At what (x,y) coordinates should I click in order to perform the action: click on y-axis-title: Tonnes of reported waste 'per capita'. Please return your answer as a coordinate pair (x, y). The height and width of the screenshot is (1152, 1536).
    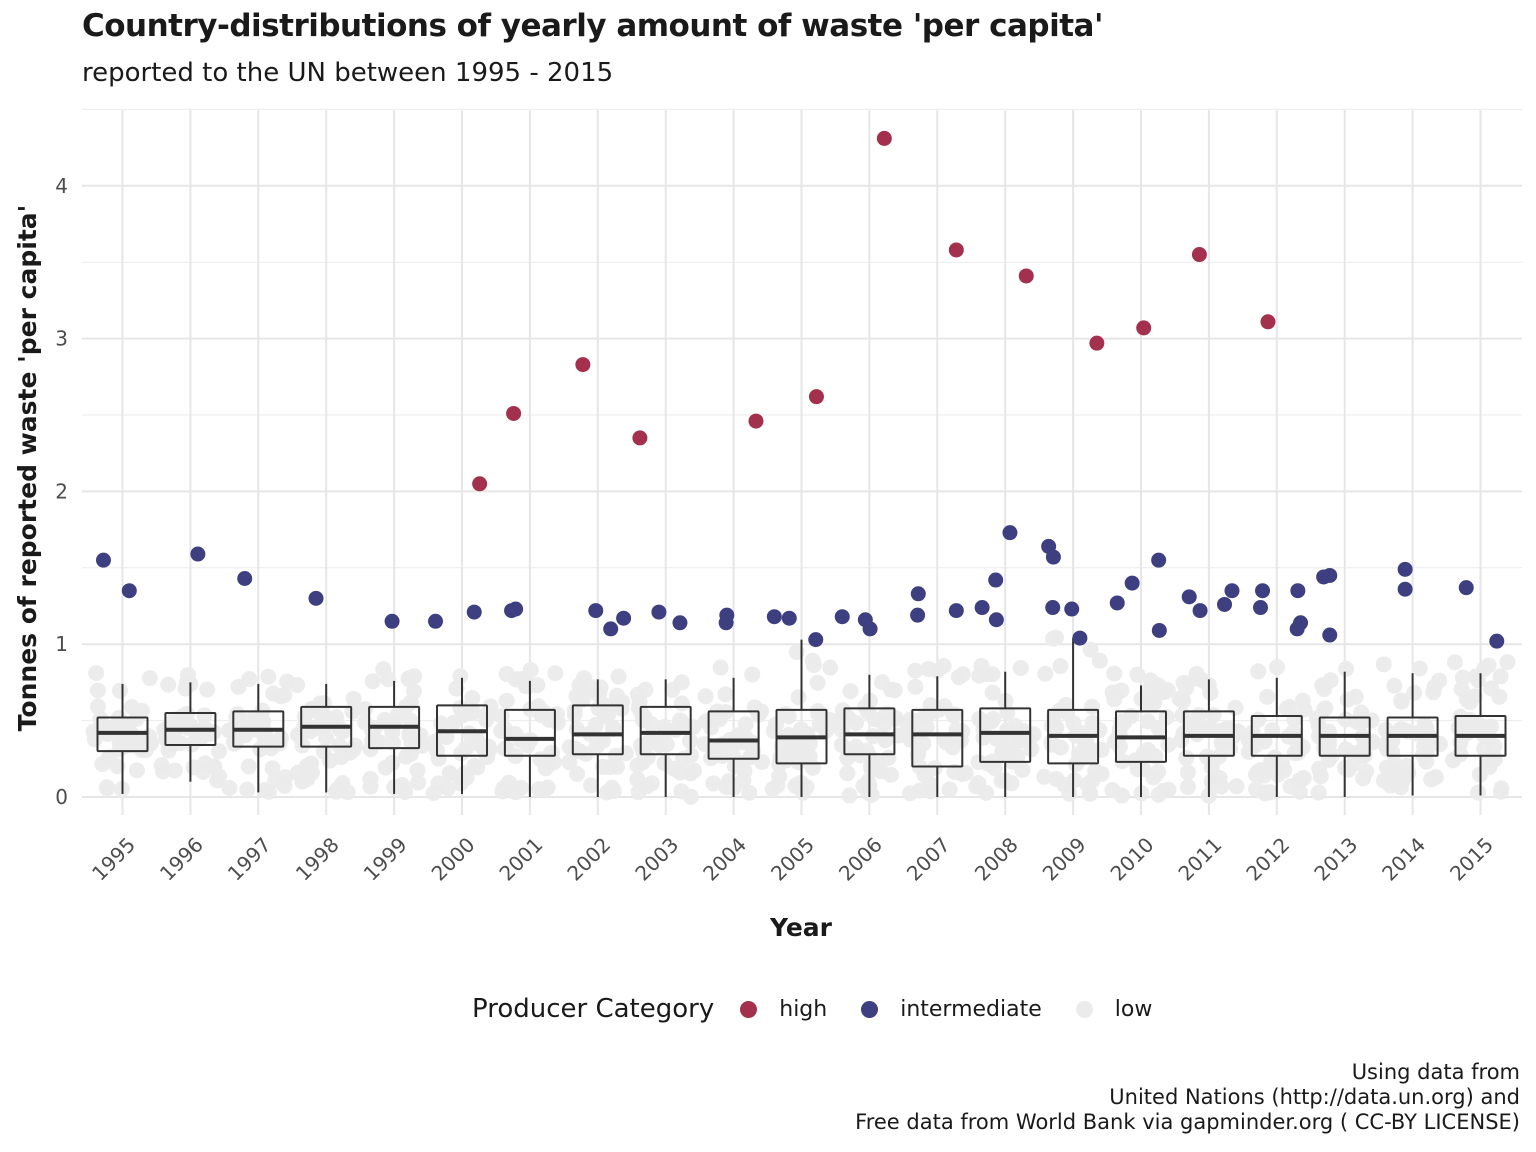
    Looking at the image, I should click on (27, 468).